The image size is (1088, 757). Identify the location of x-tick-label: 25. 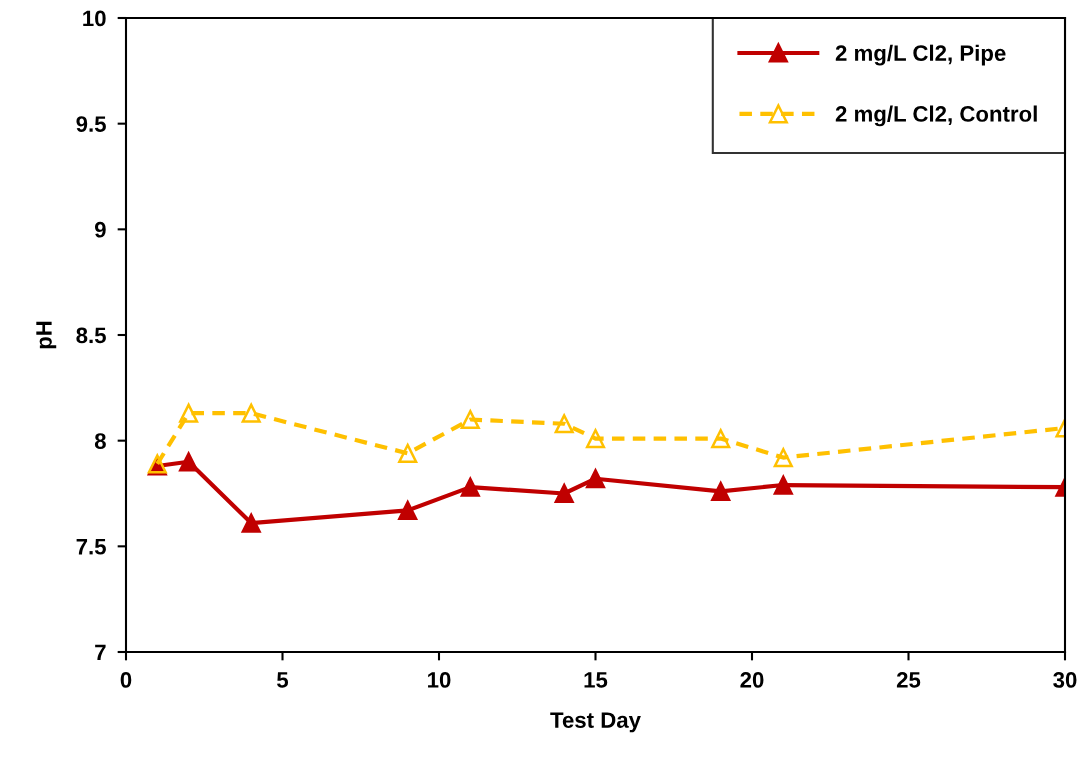
(908, 680).